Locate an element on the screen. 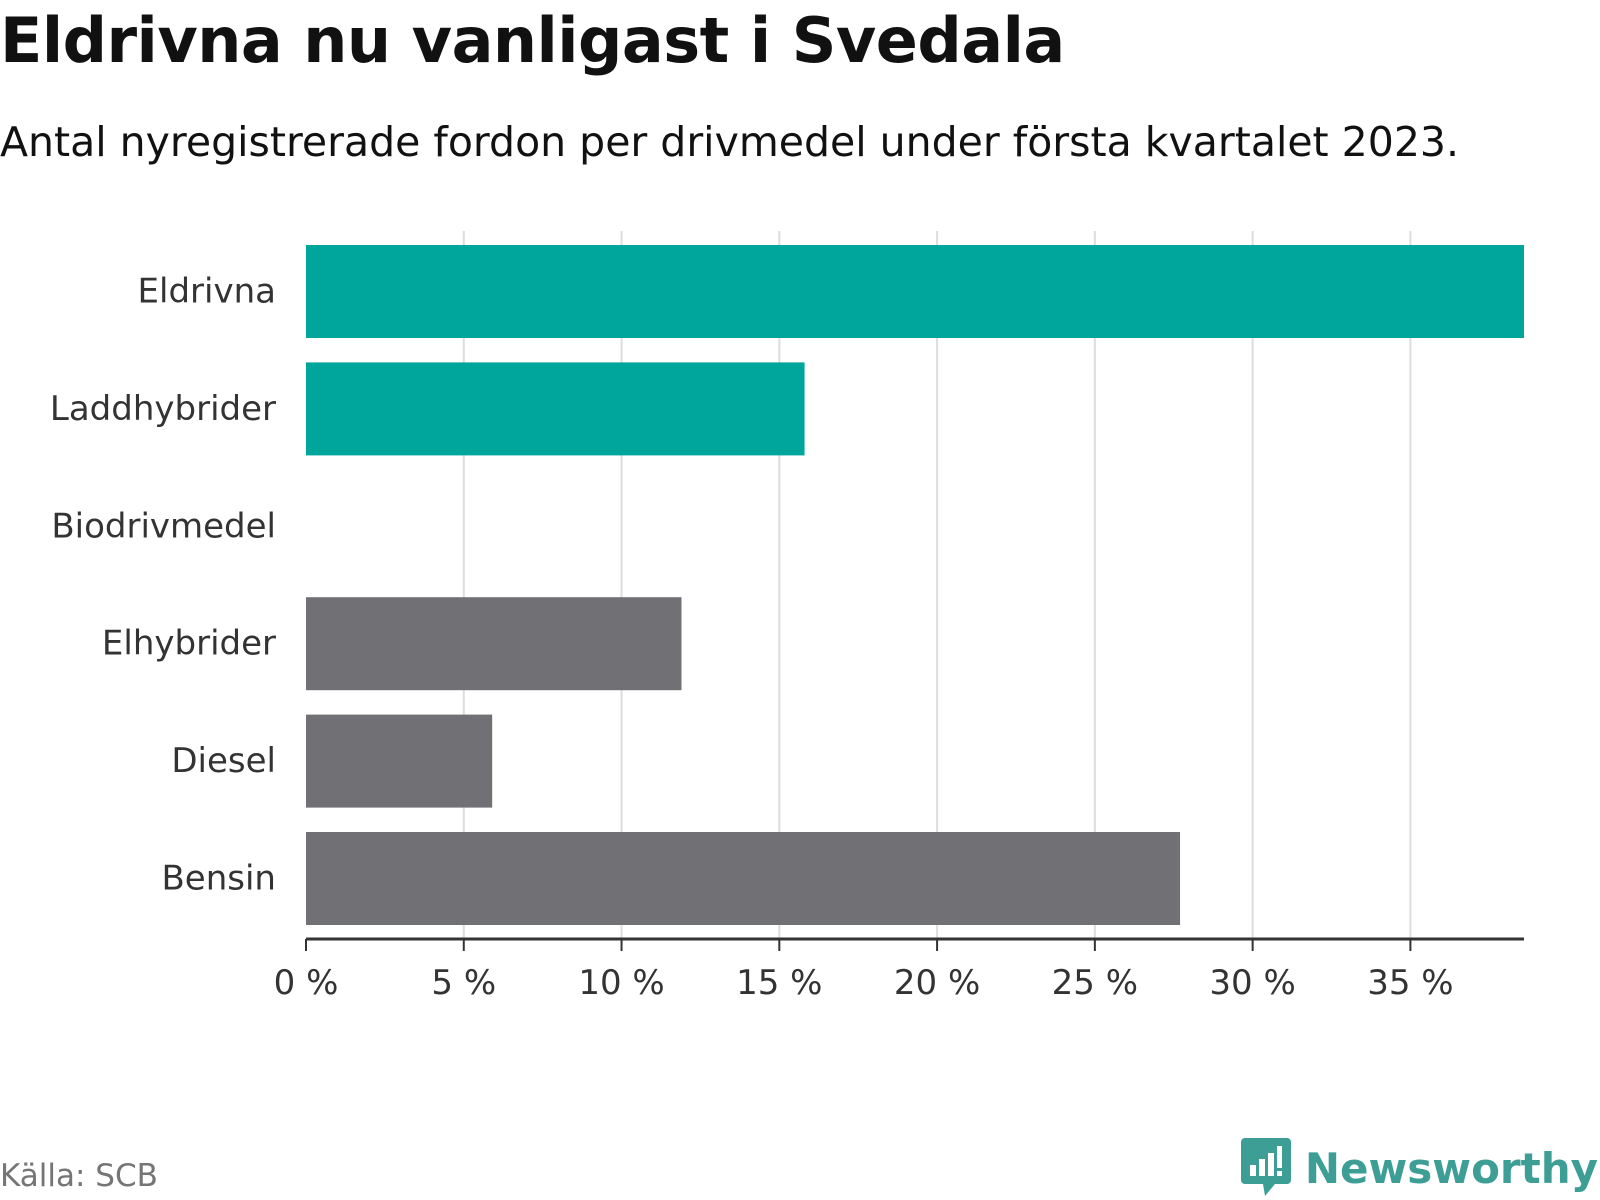 This screenshot has width=1600, height=1200. x-tick-label: 0 % is located at coordinates (306, 983).